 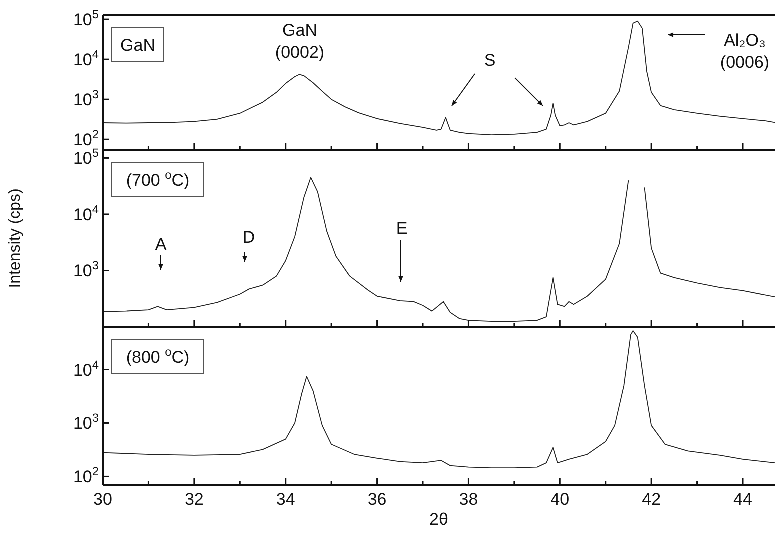 I want to click on annotation: GaN (0002), so click(x=300, y=41).